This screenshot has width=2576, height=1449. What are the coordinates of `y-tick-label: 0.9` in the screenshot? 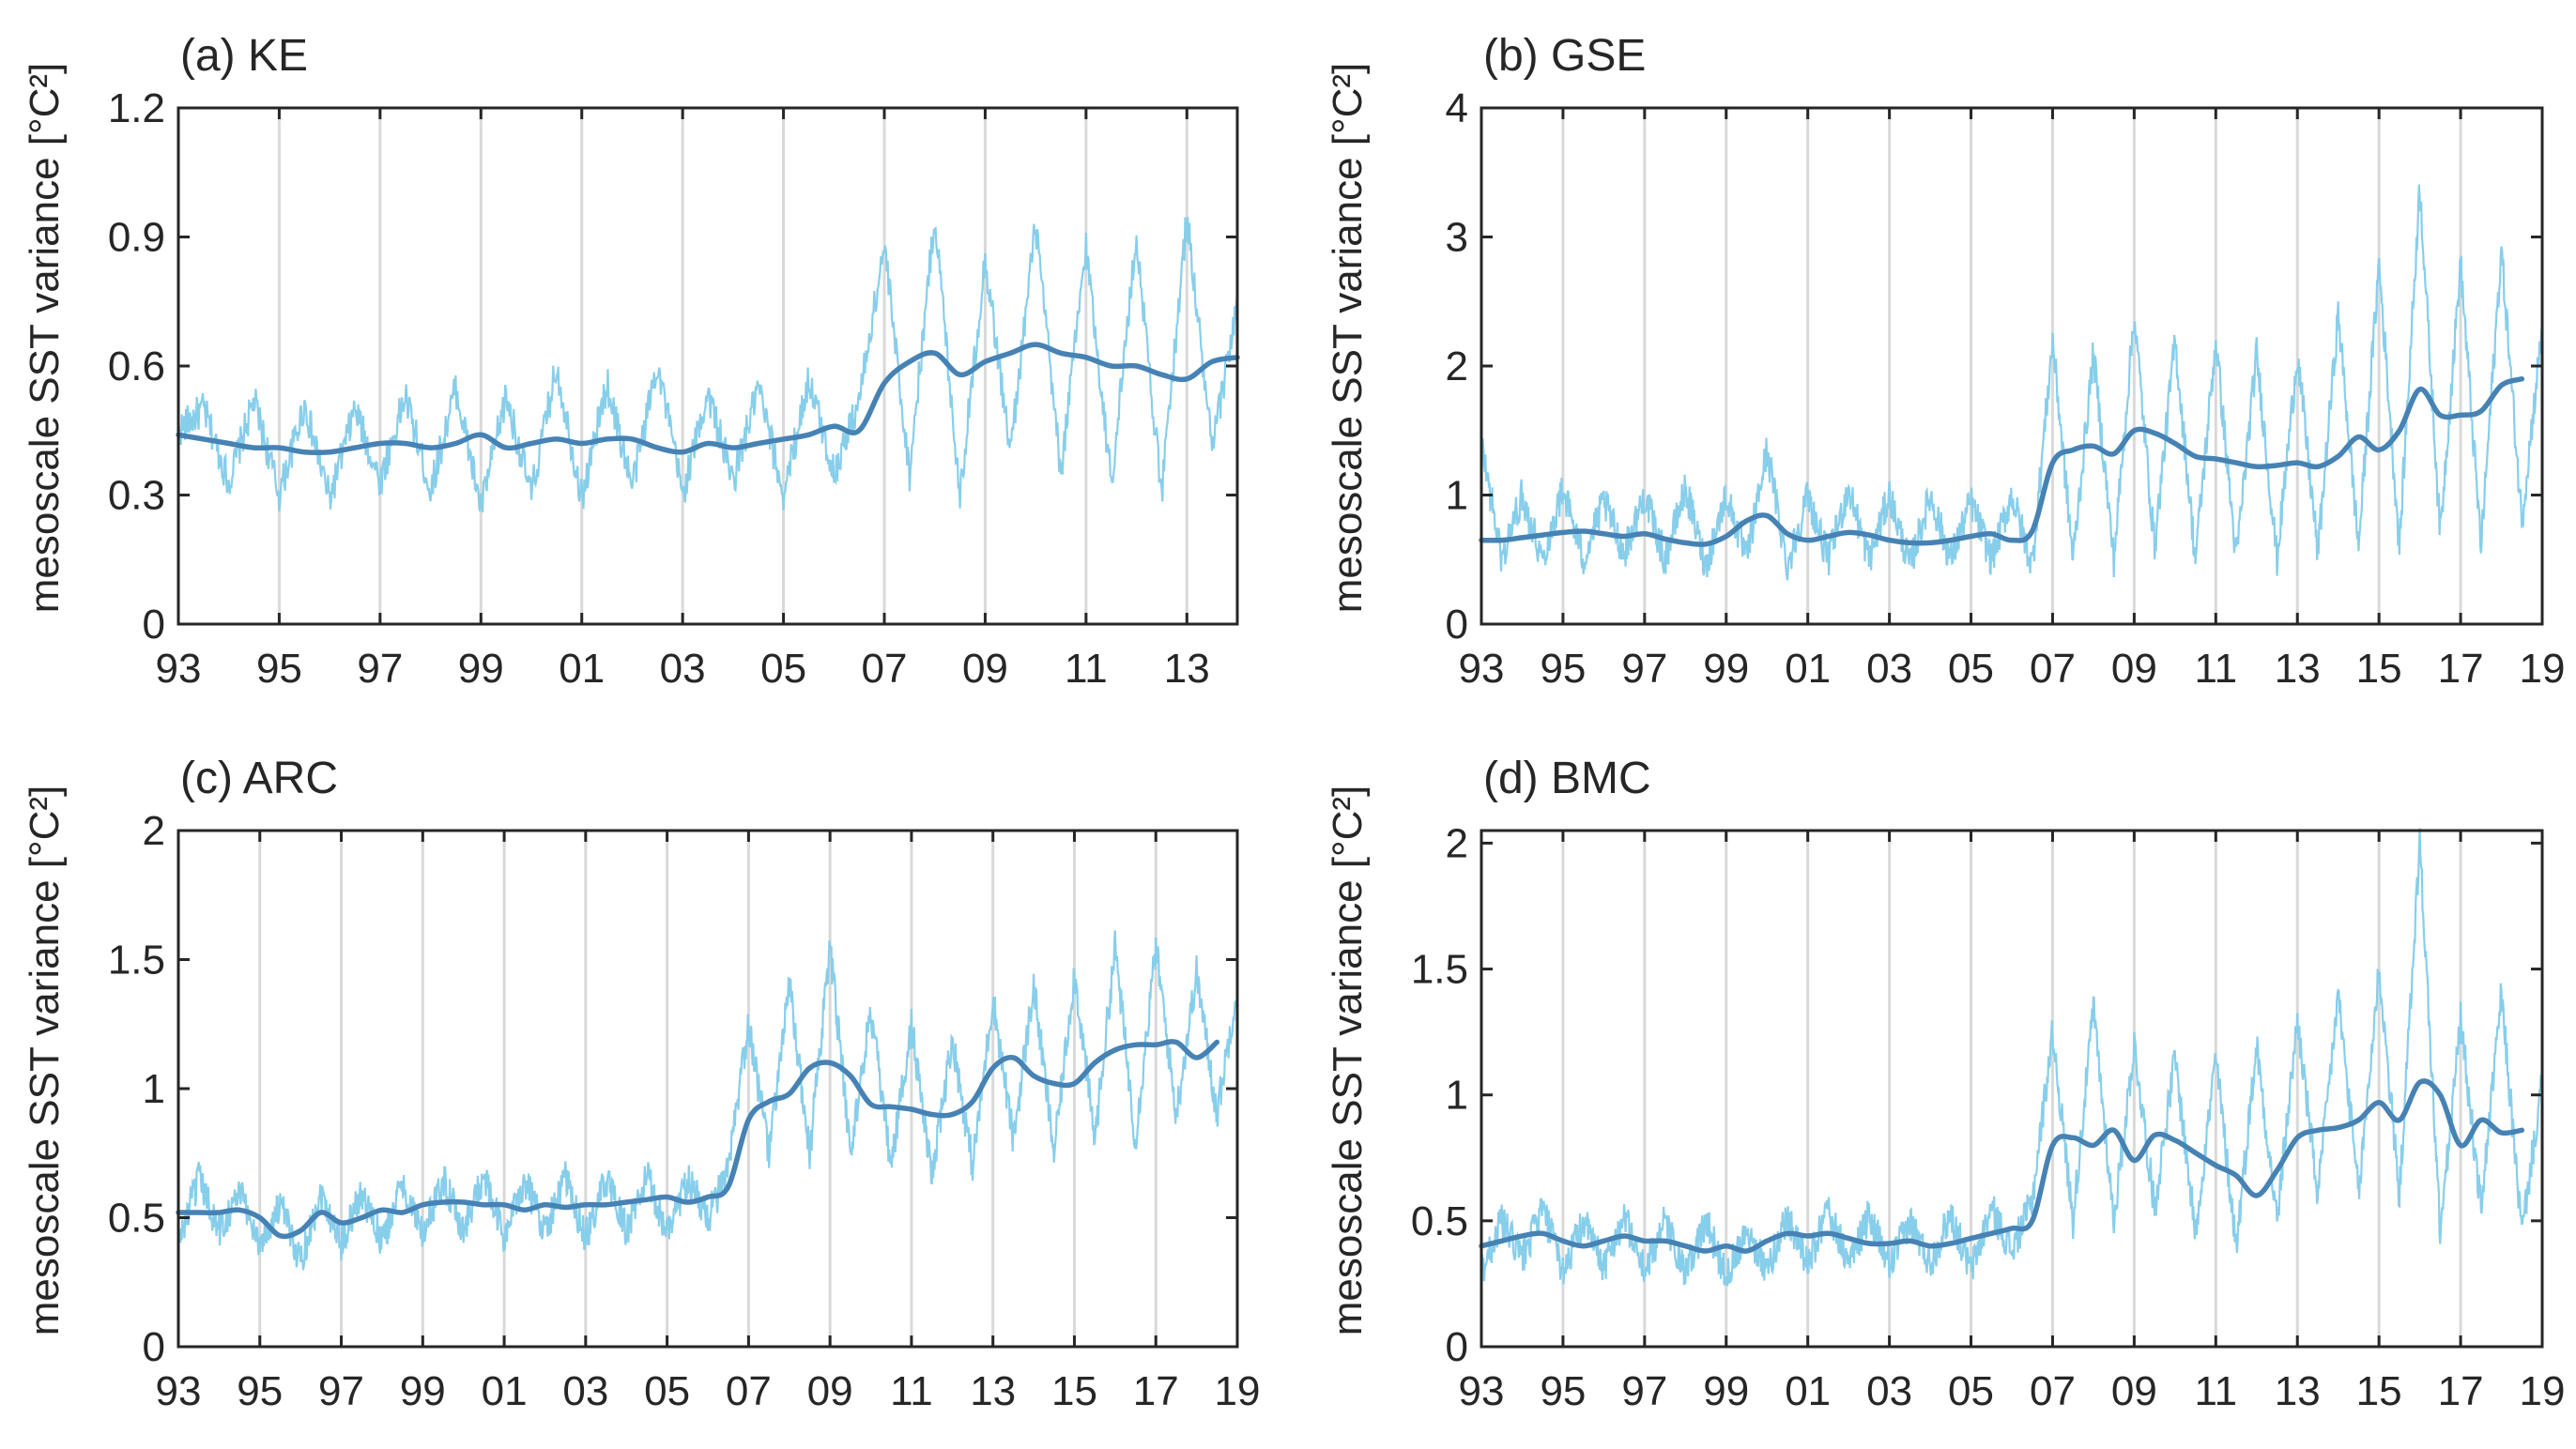 It's located at (137, 238).